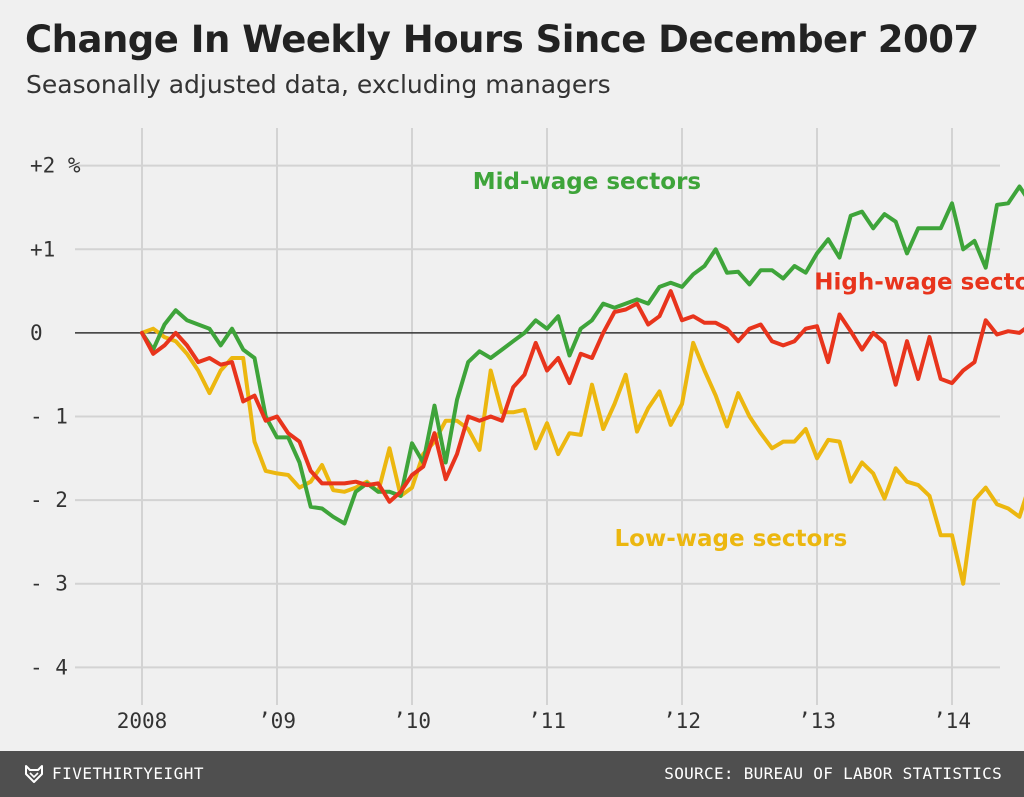  What do you see at coordinates (833, 773) in the screenshot?
I see `source-text: SOURCE: BUREAU OF LABOR STATISTICS` at bounding box center [833, 773].